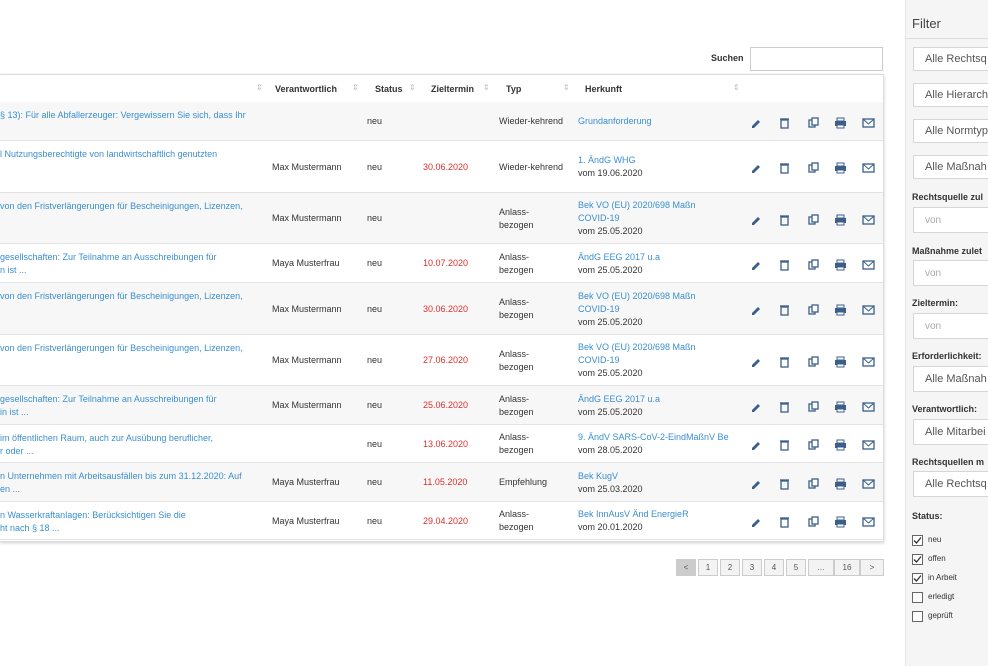 The image size is (988, 666). I want to click on page-button: 16, so click(847, 567).